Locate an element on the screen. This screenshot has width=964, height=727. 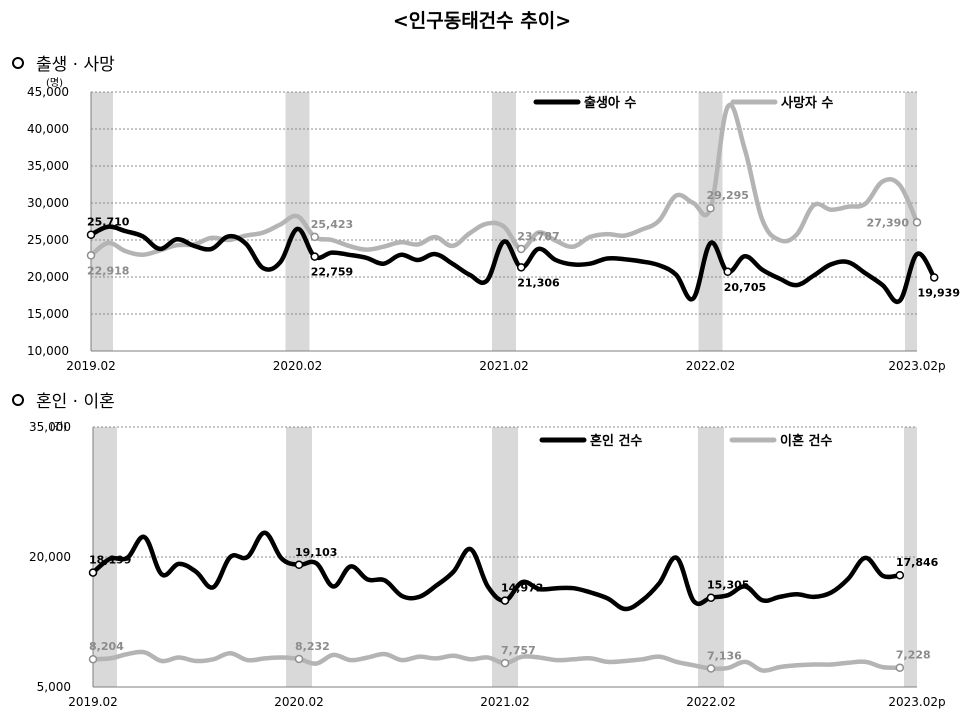
data-label: 17,846 is located at coordinates (917, 562).